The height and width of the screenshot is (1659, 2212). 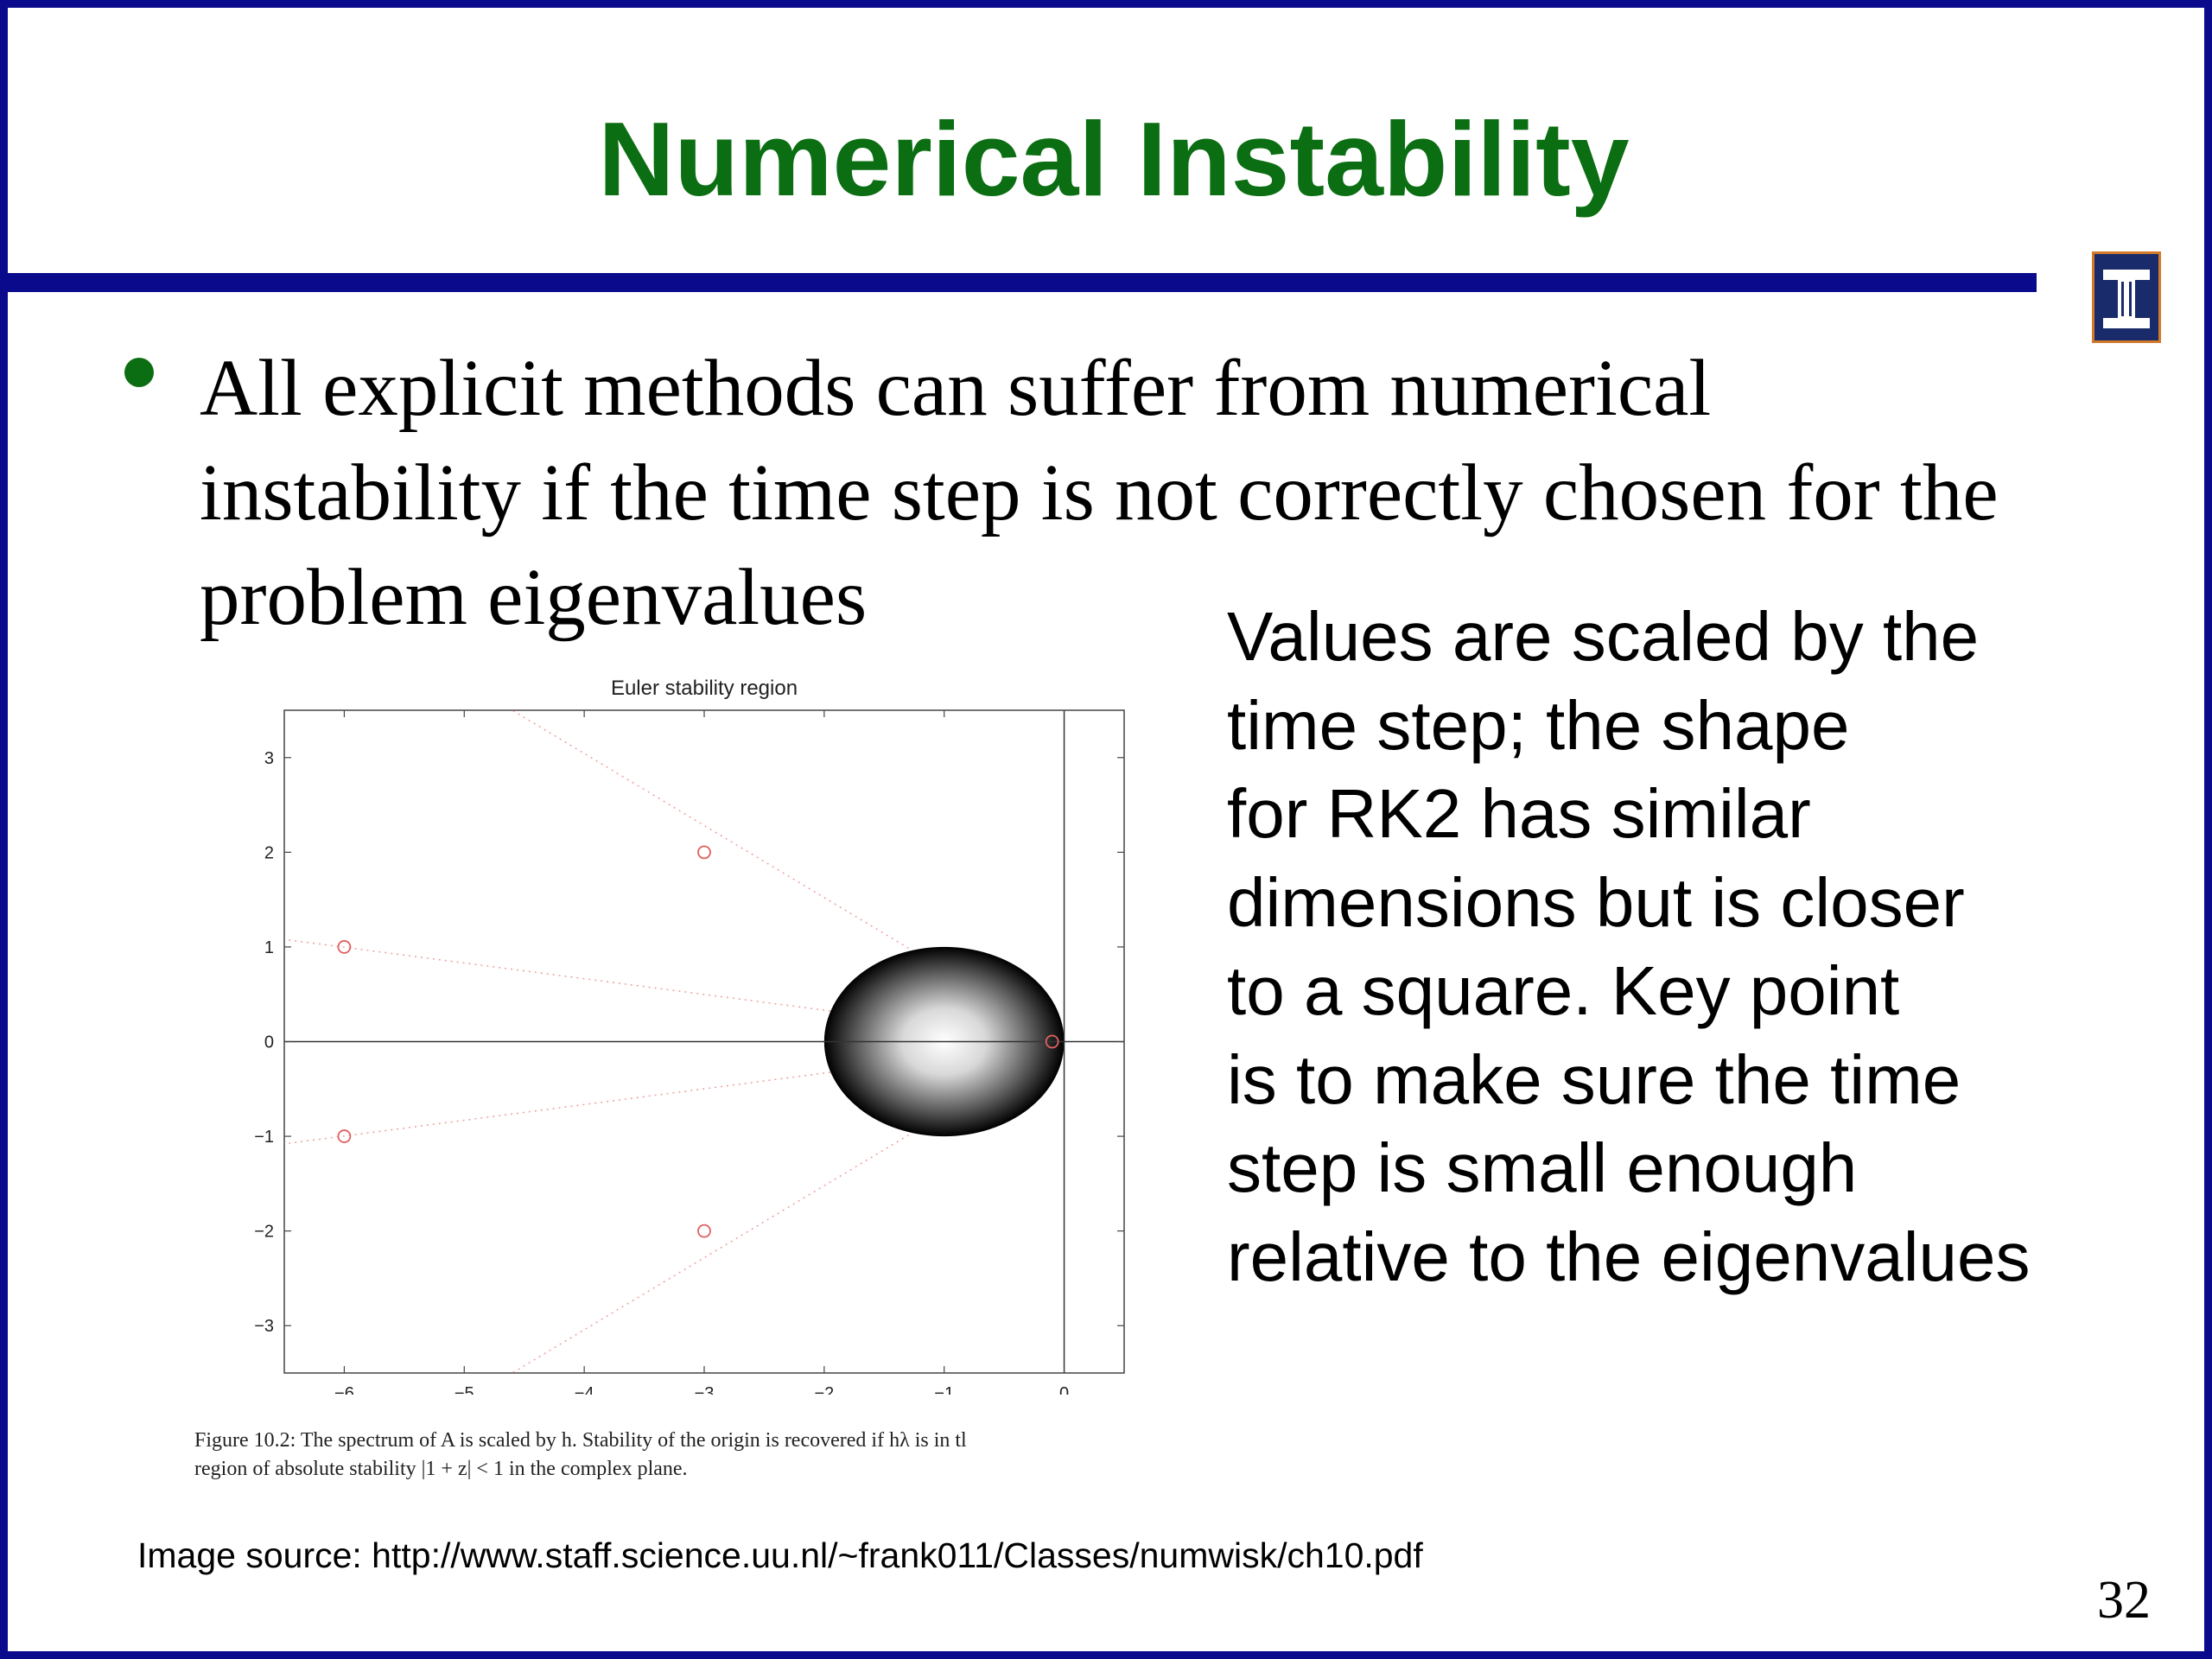 I want to click on x-tick-label: 0, so click(x=1064, y=1389).